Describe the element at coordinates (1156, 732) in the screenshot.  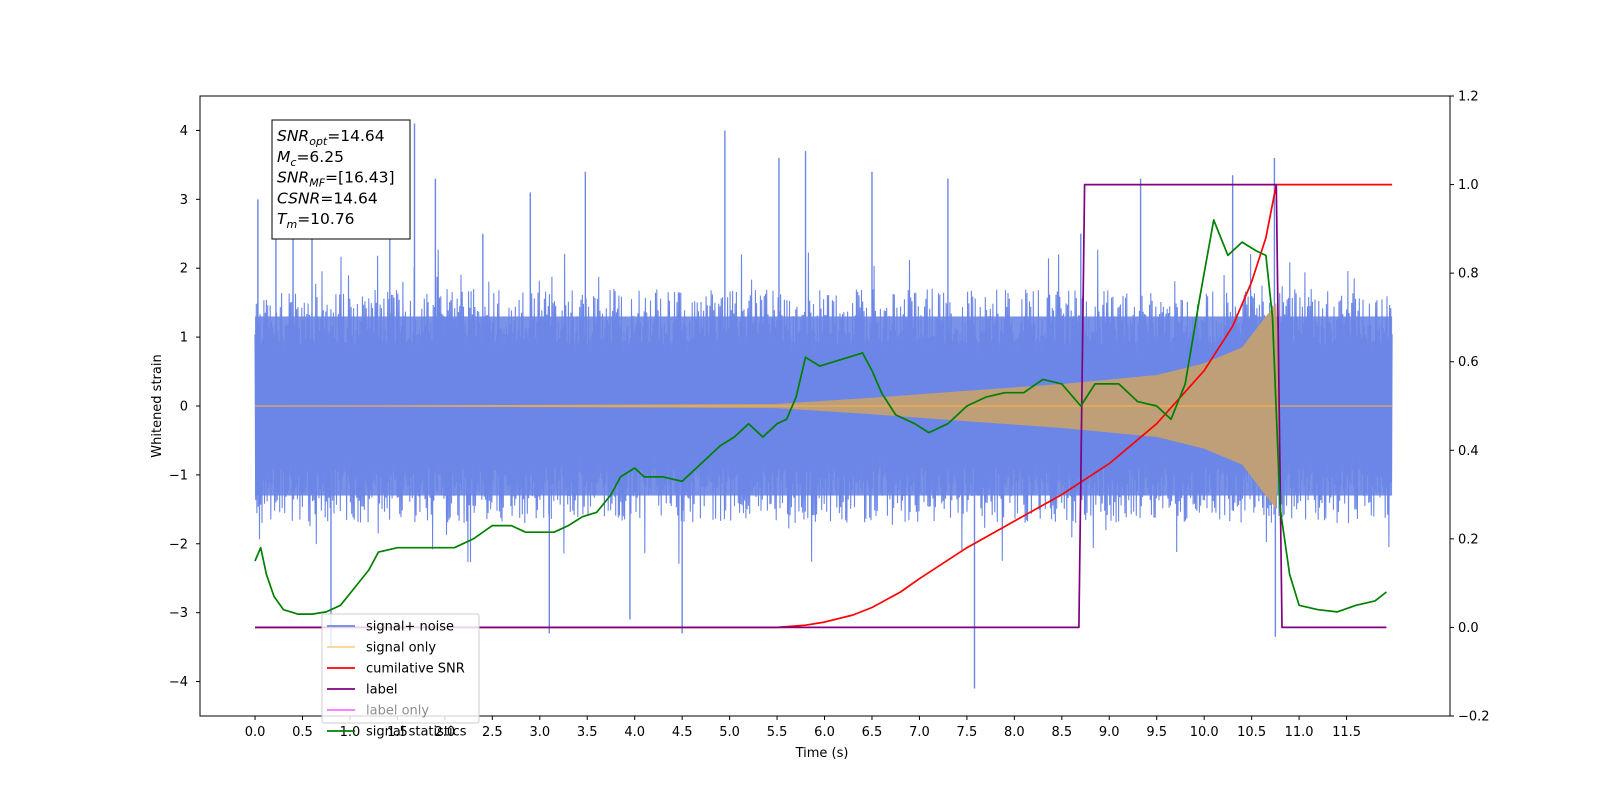
I see `x-tick-label: 9.5` at that location.